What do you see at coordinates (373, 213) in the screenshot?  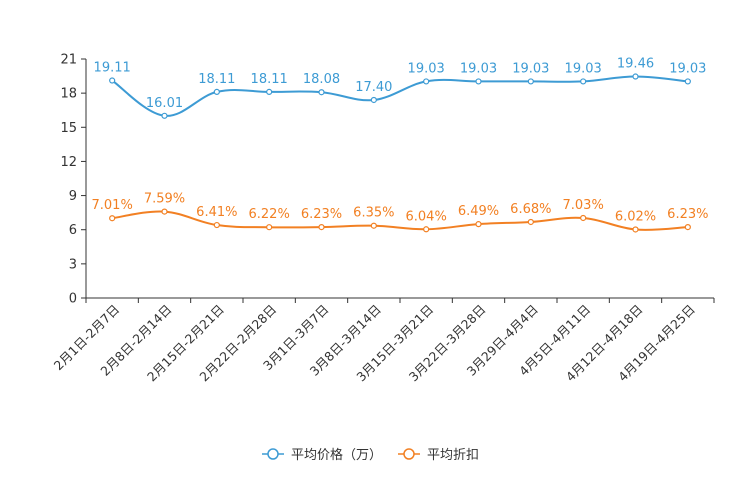 I see `data-label: 6.35%` at bounding box center [373, 213].